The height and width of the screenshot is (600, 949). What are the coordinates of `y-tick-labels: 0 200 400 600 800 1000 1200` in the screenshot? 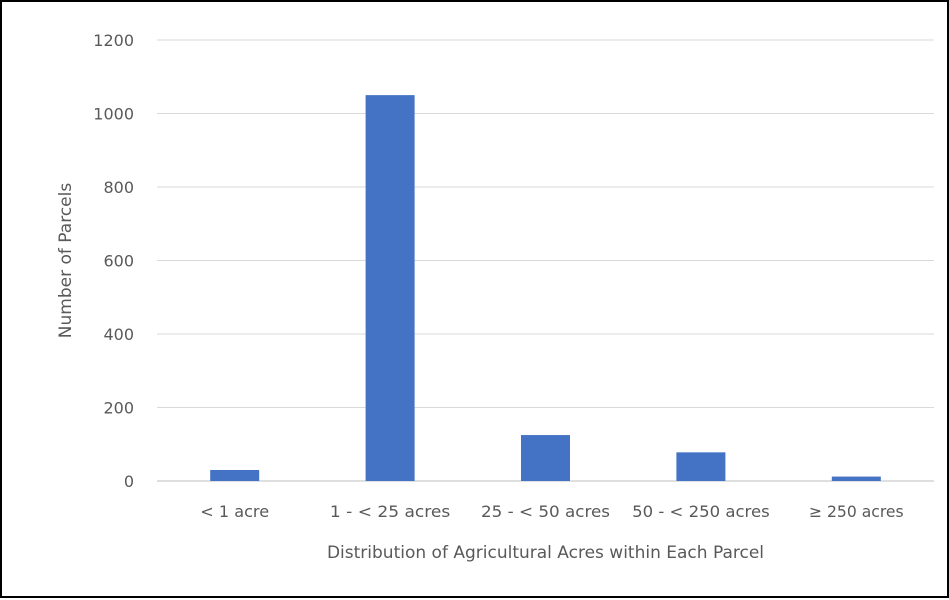 It's located at (113, 261).